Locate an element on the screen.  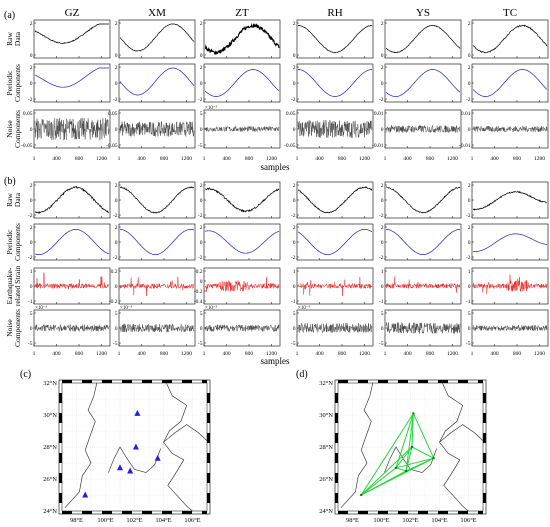
lat-tick-label: 28°N is located at coordinates (326, 447).